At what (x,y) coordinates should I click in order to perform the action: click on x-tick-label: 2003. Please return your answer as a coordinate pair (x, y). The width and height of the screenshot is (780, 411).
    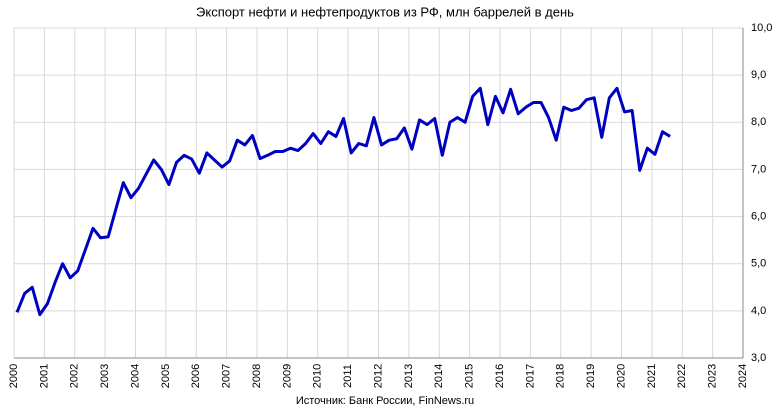
    Looking at the image, I should click on (105, 376).